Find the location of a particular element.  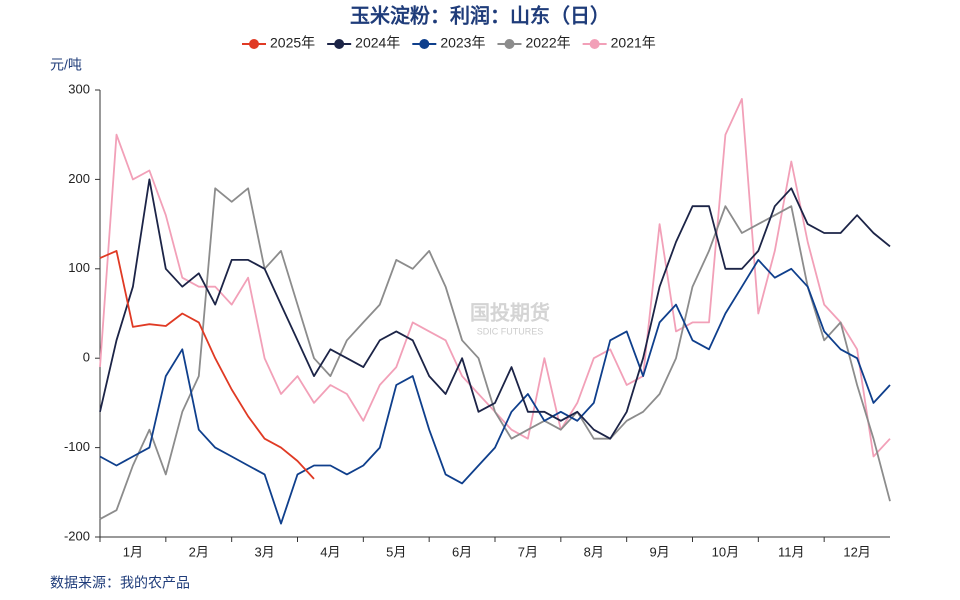

series-line is located at coordinates (207, 365).